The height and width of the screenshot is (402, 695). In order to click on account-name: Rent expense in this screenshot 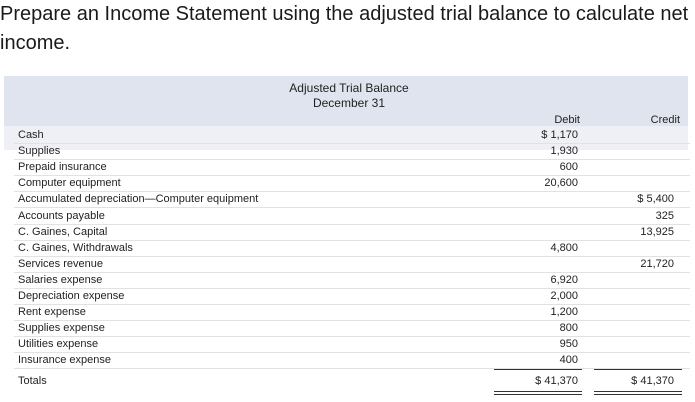, I will do `click(52, 312)`.